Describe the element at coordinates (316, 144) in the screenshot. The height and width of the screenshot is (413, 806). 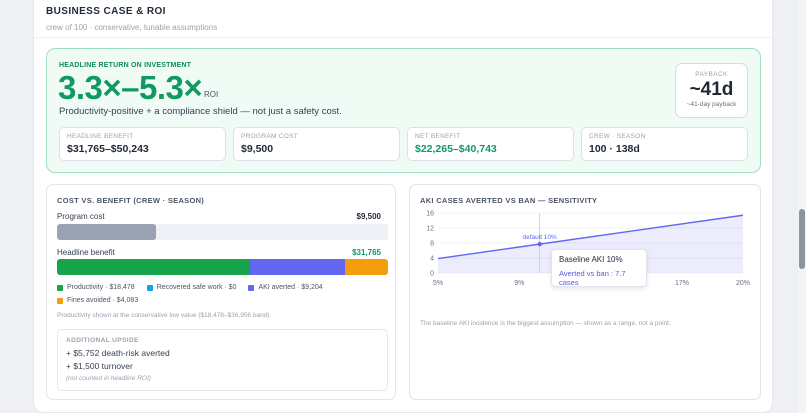
I see `metric-program-cost: PROGRAM COST $9,500` at that location.